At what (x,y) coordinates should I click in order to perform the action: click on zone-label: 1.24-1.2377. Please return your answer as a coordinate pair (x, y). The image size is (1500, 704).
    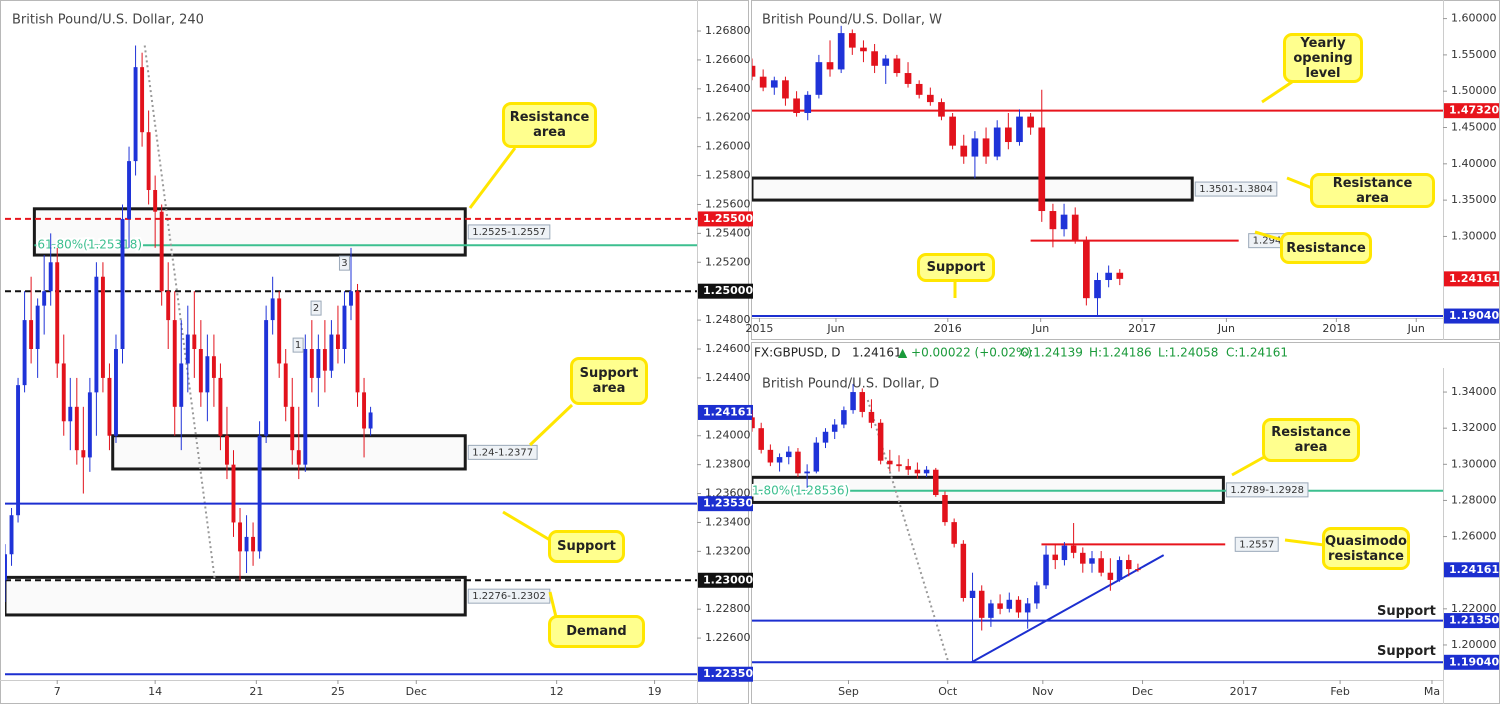
    Looking at the image, I should click on (502, 452).